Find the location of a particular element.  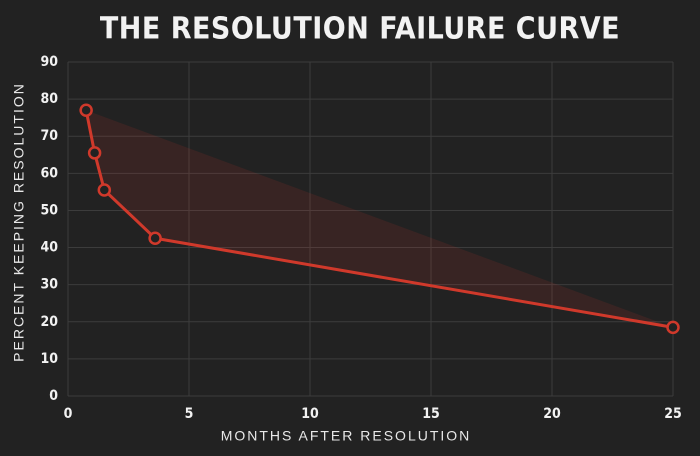

y-tick-label: 70 is located at coordinates (49, 136).